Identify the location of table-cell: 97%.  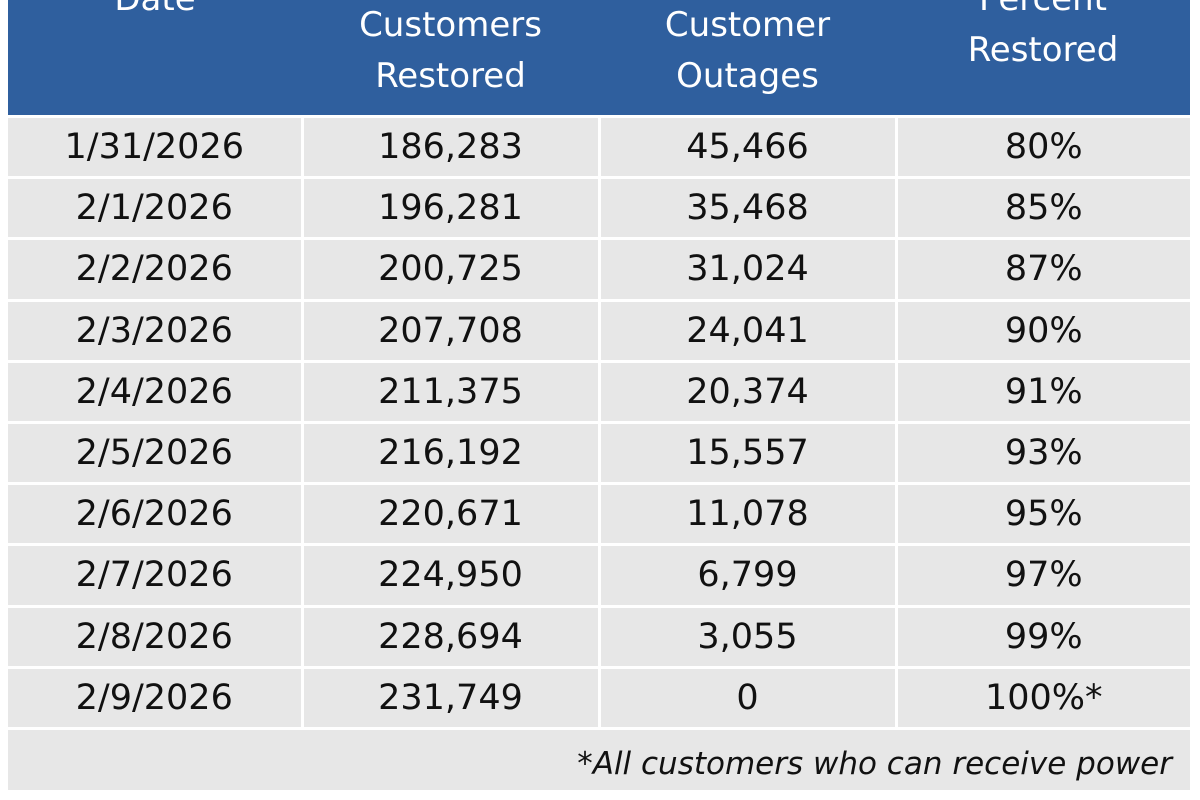
(1043, 575).